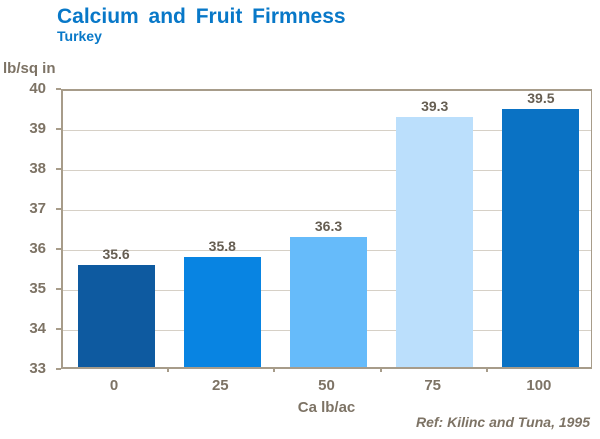 The width and height of the screenshot is (600, 439). I want to click on x-axis-title: Ca lb/ac, so click(326, 407).